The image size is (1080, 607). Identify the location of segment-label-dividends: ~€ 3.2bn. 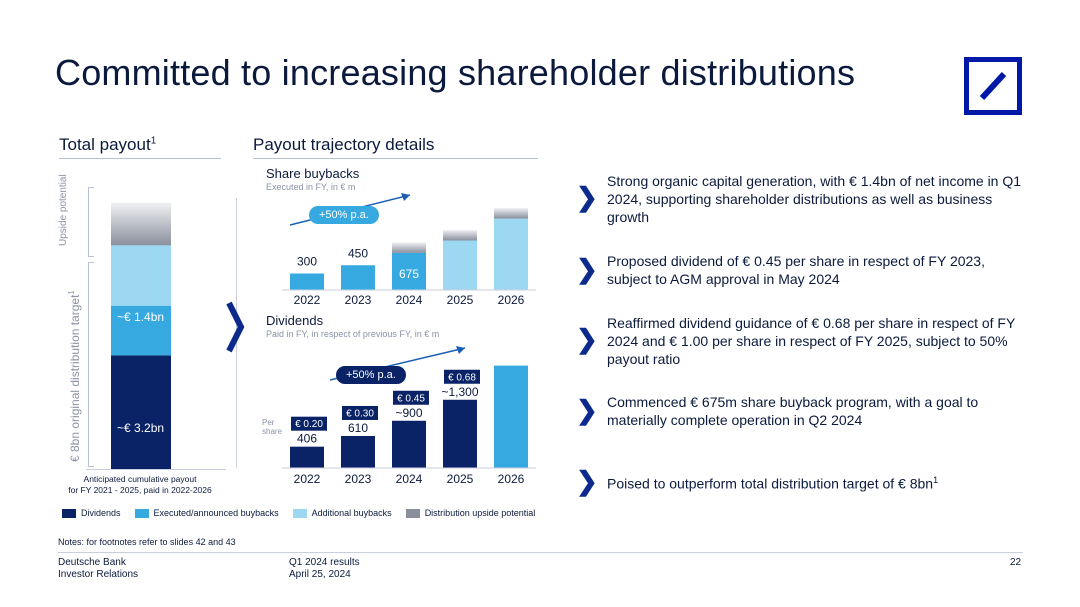
(141, 428).